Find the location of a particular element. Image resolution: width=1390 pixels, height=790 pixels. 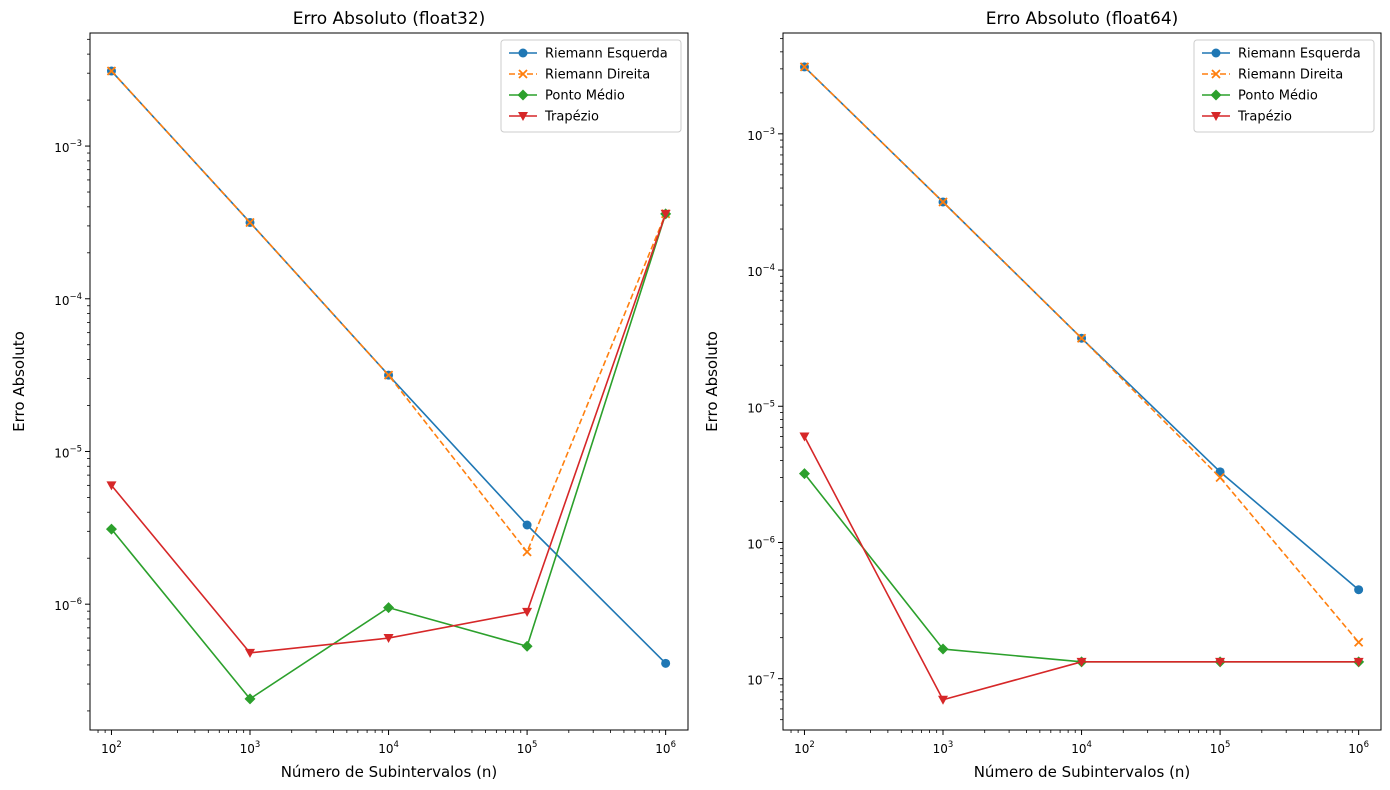

y-tick-label: 10⁻⁷ is located at coordinates (761, 680).